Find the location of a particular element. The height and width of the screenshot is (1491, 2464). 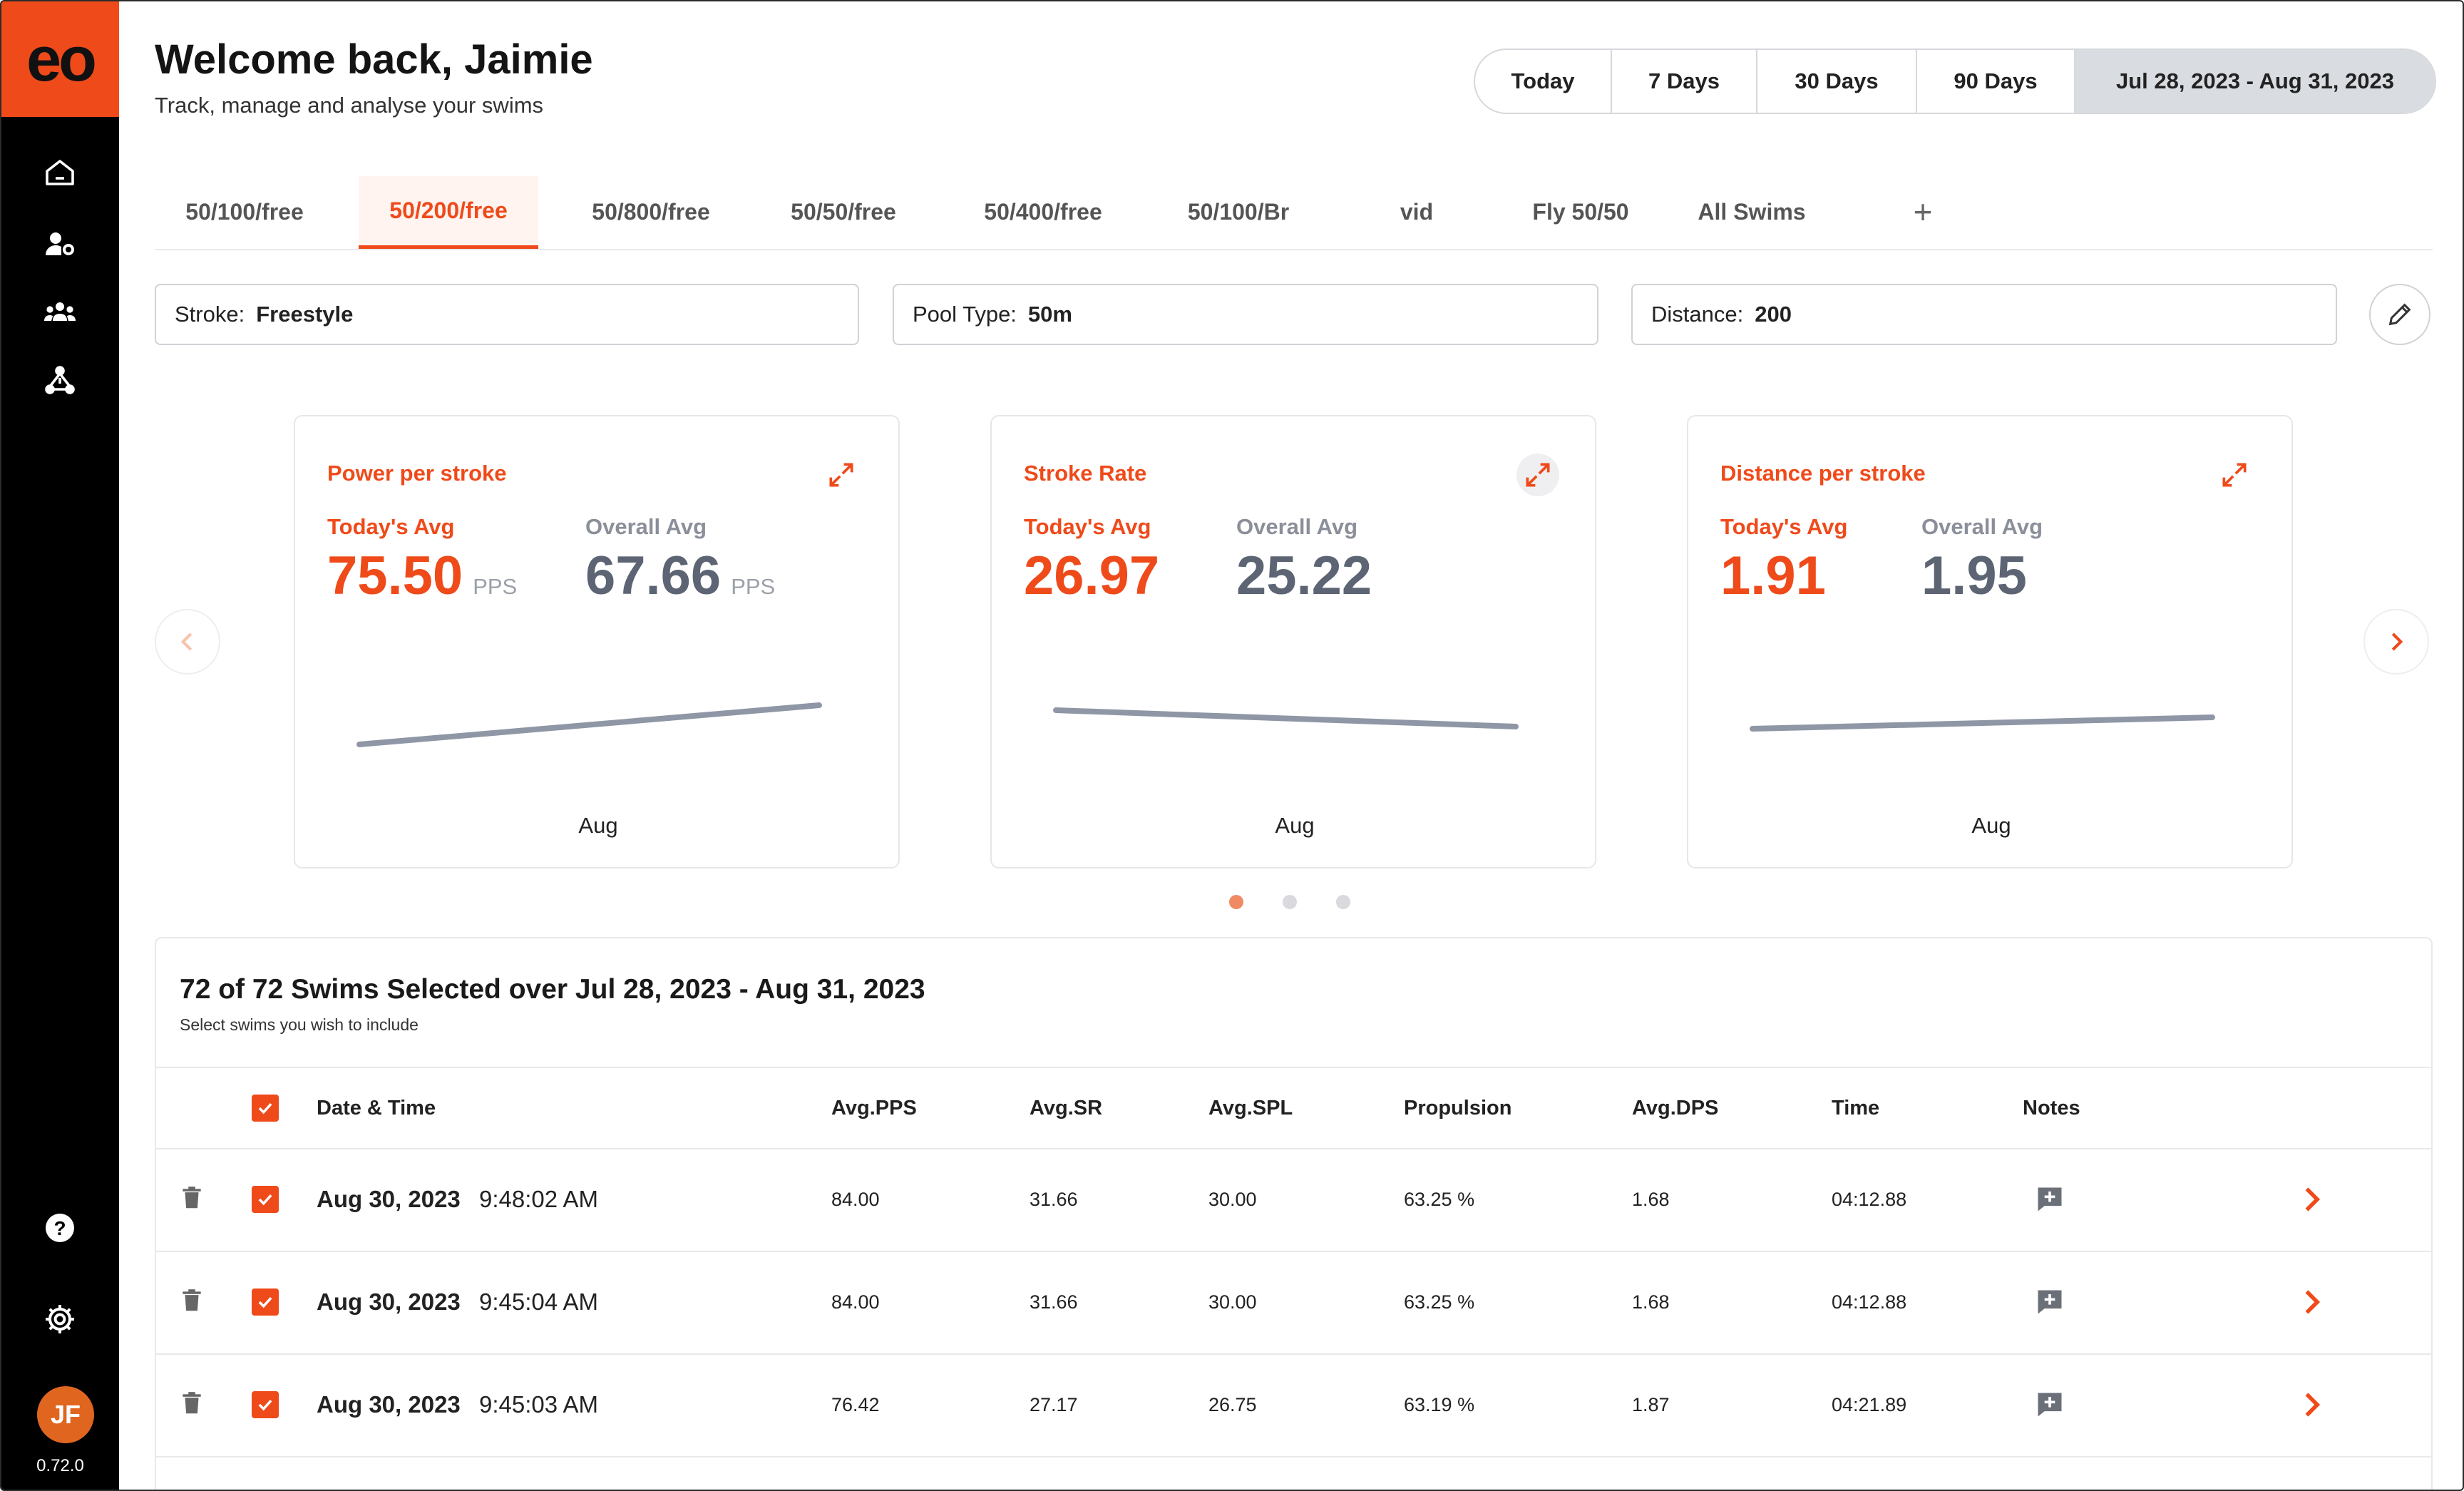

tab-50-200-free: 50/200/free is located at coordinates (448, 212).